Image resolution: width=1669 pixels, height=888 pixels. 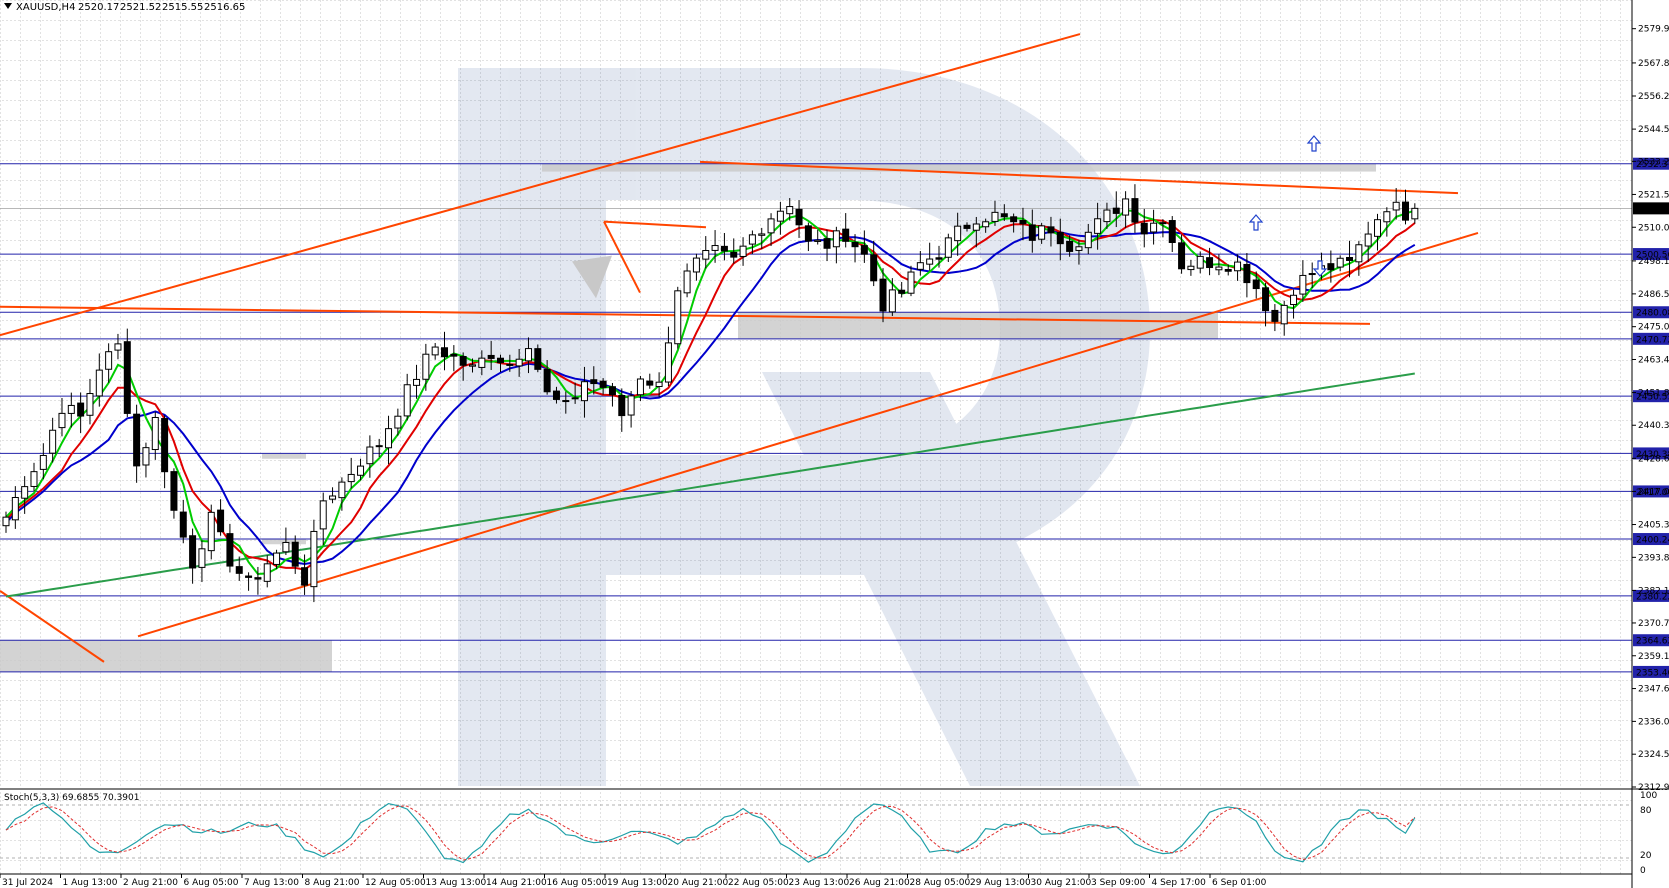 I want to click on y-tick-label-22: 2324.50, so click(x=1653, y=755).